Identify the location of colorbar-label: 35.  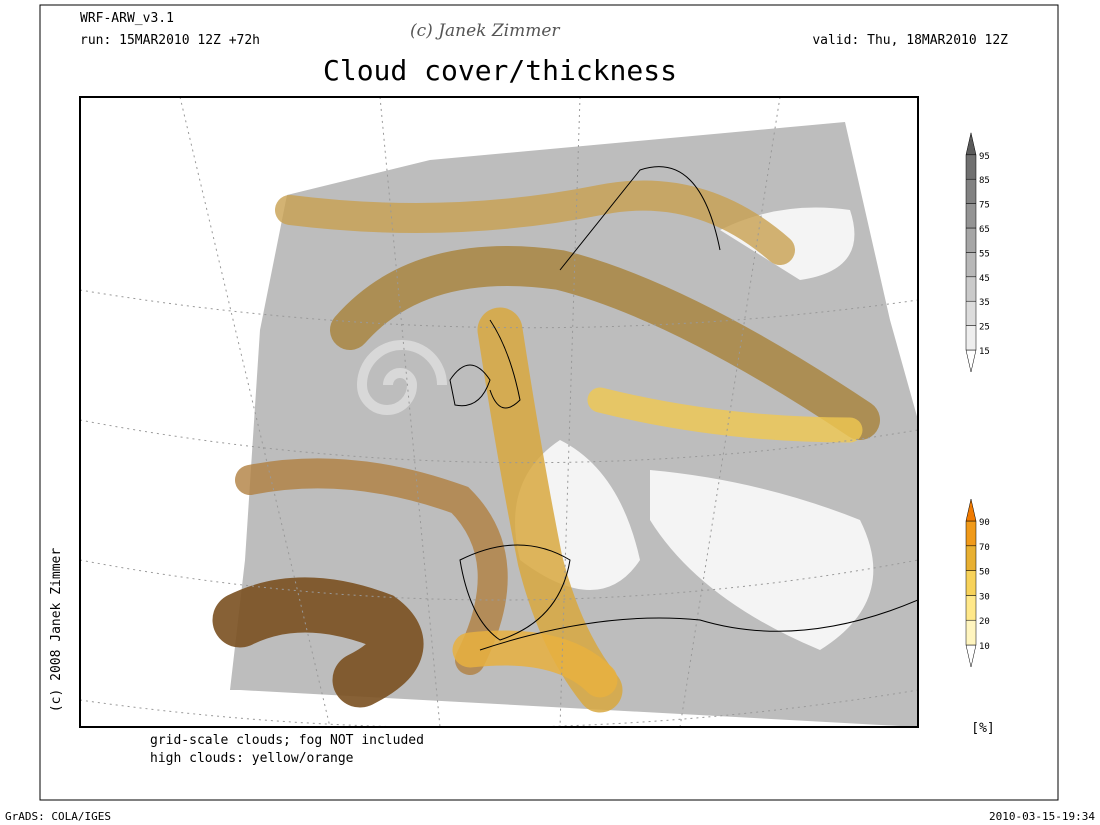
(984, 303).